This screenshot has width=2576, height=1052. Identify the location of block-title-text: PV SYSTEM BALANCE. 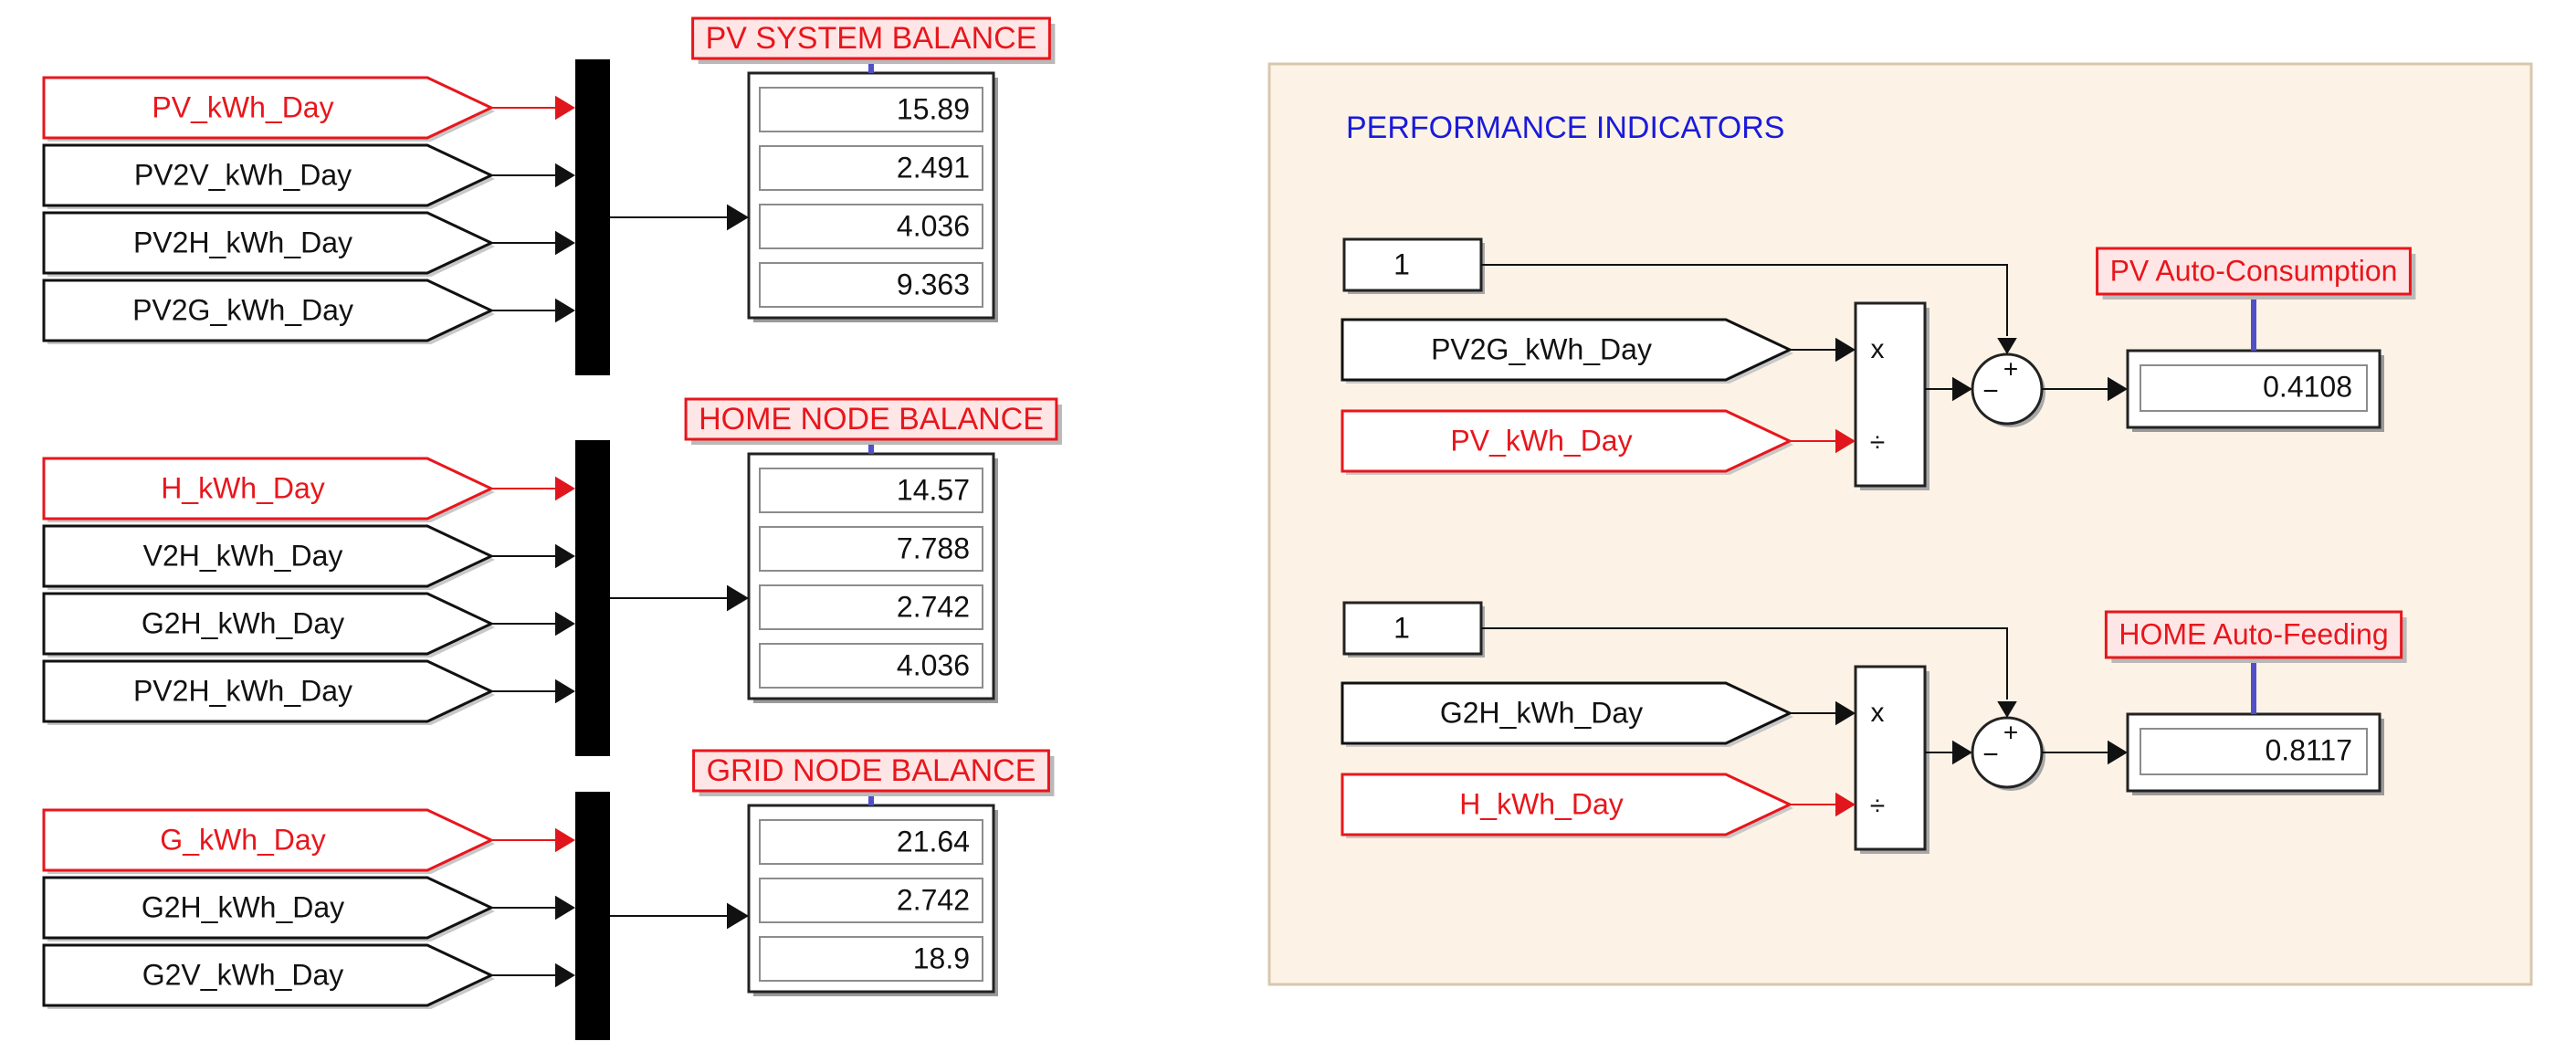
(871, 38).